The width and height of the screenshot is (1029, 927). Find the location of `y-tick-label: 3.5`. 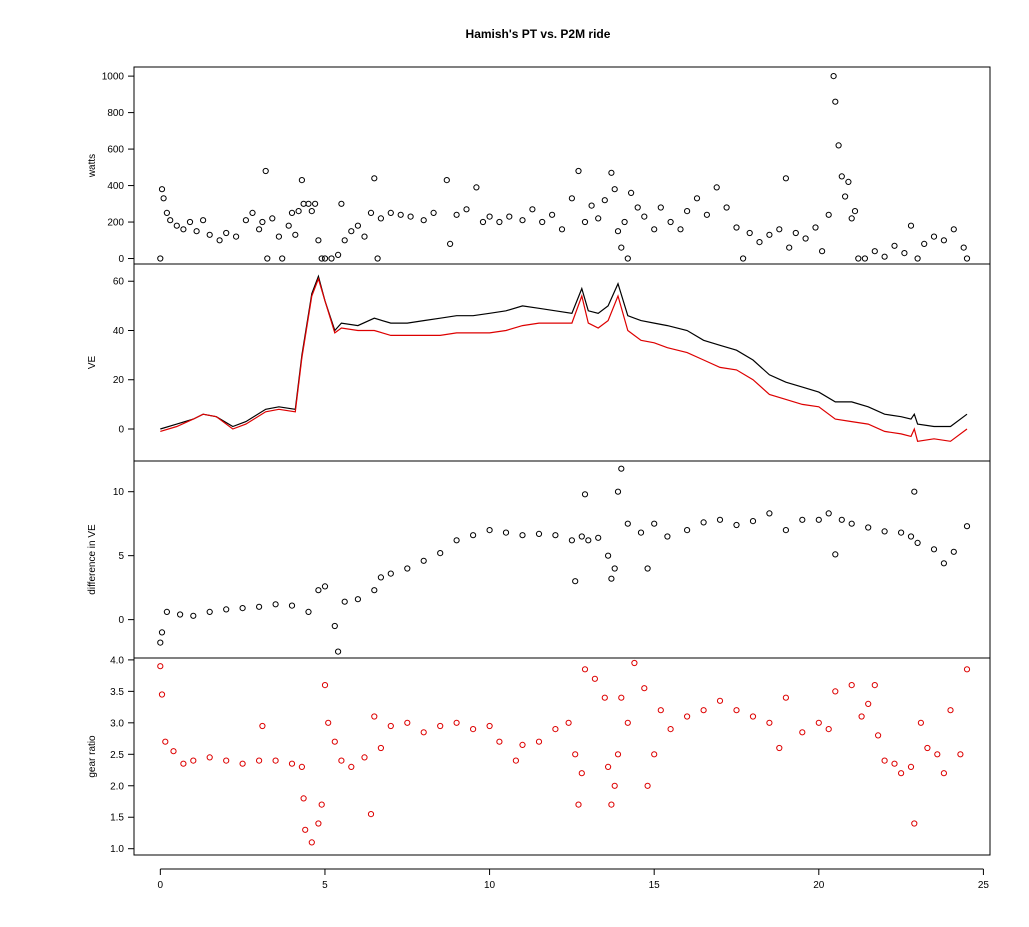

y-tick-label: 3.5 is located at coordinates (117, 692).